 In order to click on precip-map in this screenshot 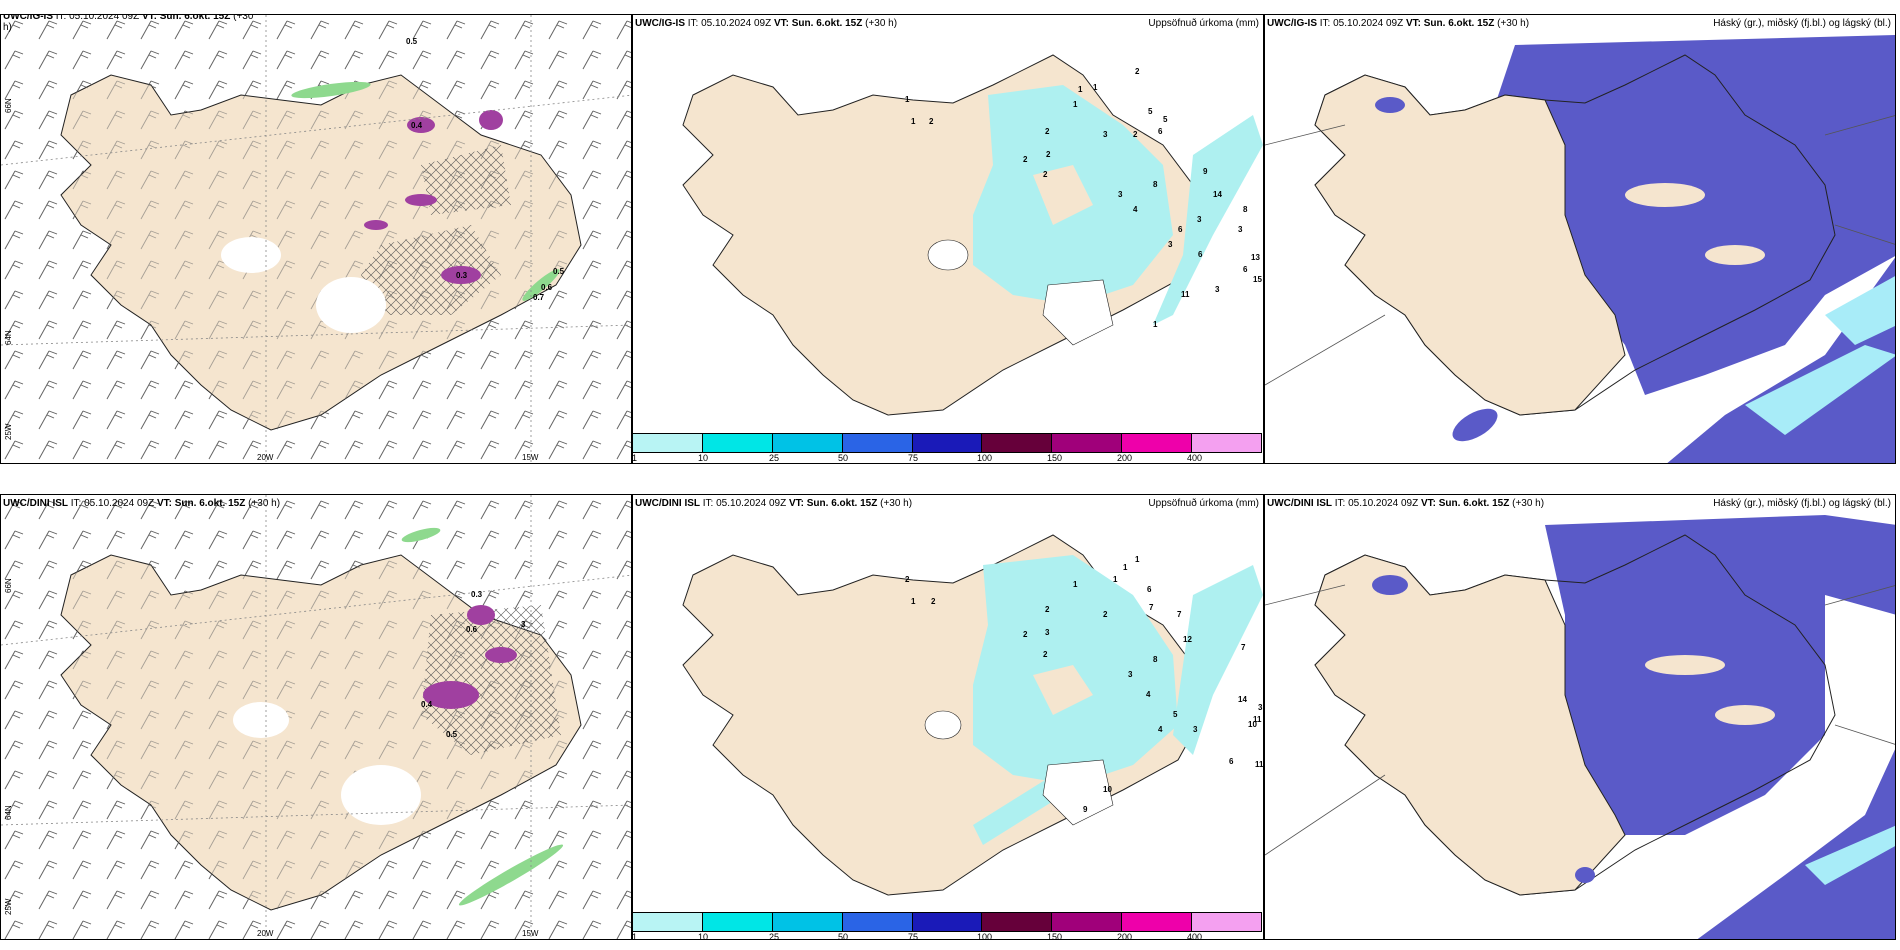, I will do `click(972, 715)`.